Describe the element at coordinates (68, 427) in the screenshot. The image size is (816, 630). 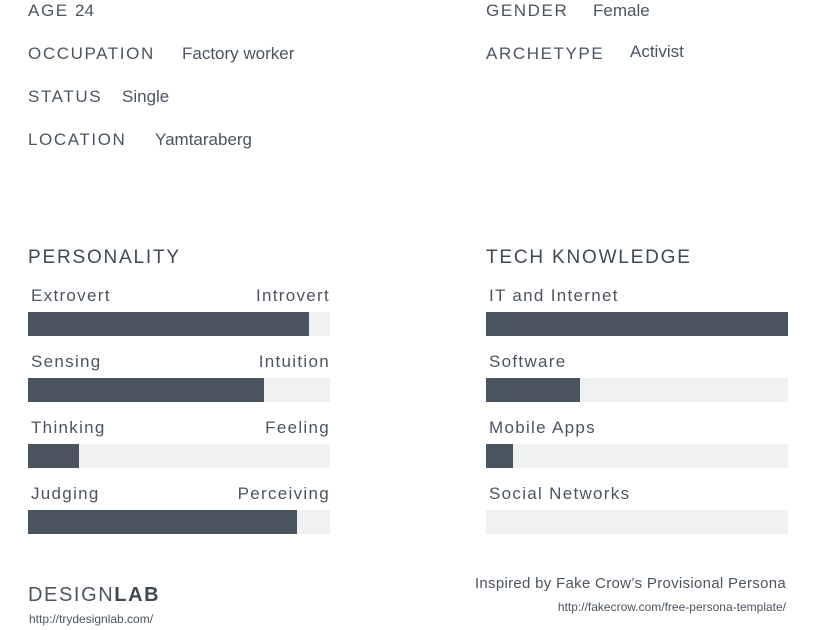
I see `scale-left-label: Thinking` at that location.